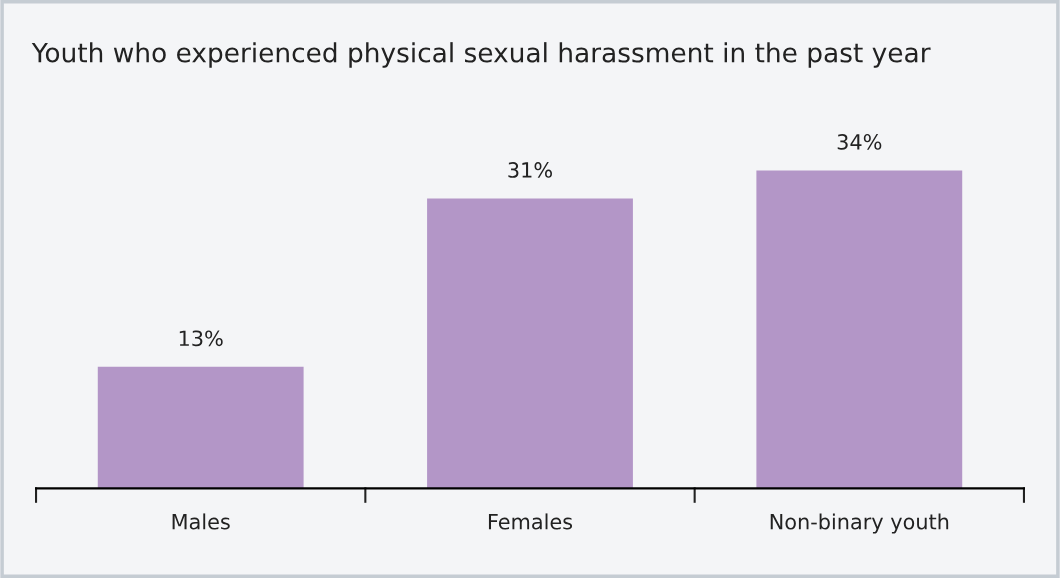 The image size is (1060, 578). Describe the element at coordinates (530, 170) in the screenshot. I see `data-label: 31%` at that location.